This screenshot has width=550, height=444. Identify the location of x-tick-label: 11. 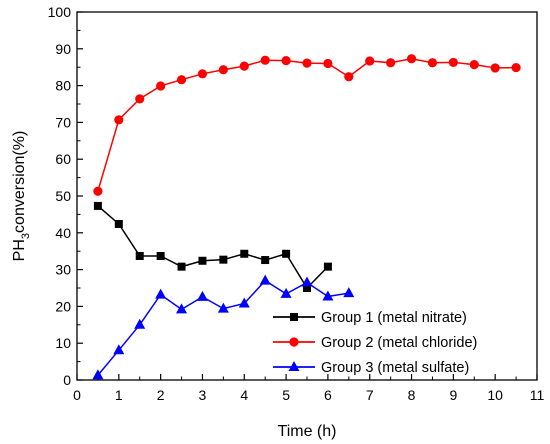
(537, 395).